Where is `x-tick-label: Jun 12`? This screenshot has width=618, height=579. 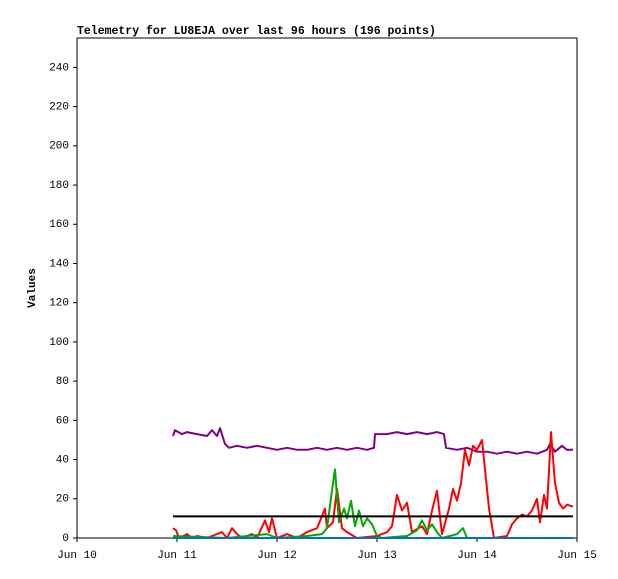 x-tick-label: Jun 12 is located at coordinates (277, 556).